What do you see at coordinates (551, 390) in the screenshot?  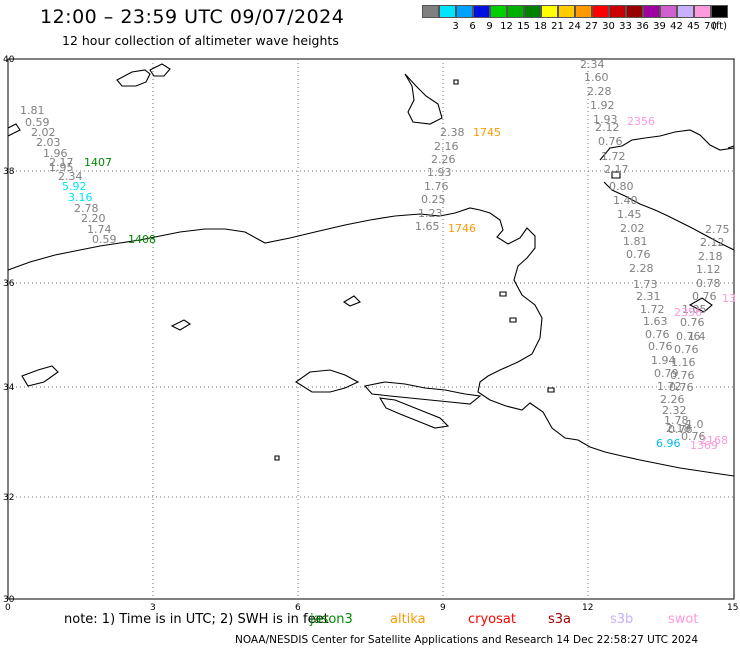 I see `islet-coast-f` at bounding box center [551, 390].